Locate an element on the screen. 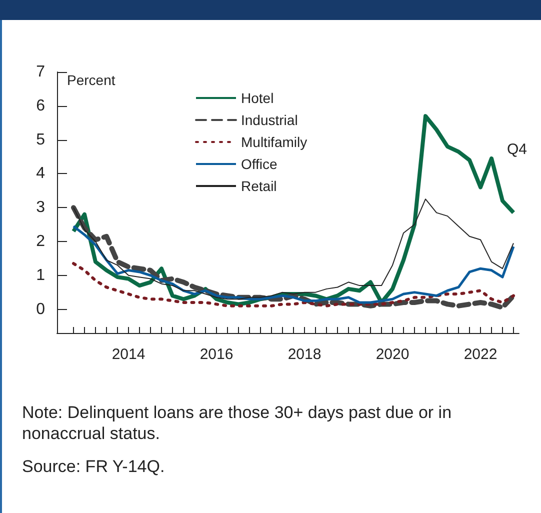 Image resolution: width=541 pixels, height=513 pixels. source-note: Source: FR Y-14Q. is located at coordinates (94, 466).